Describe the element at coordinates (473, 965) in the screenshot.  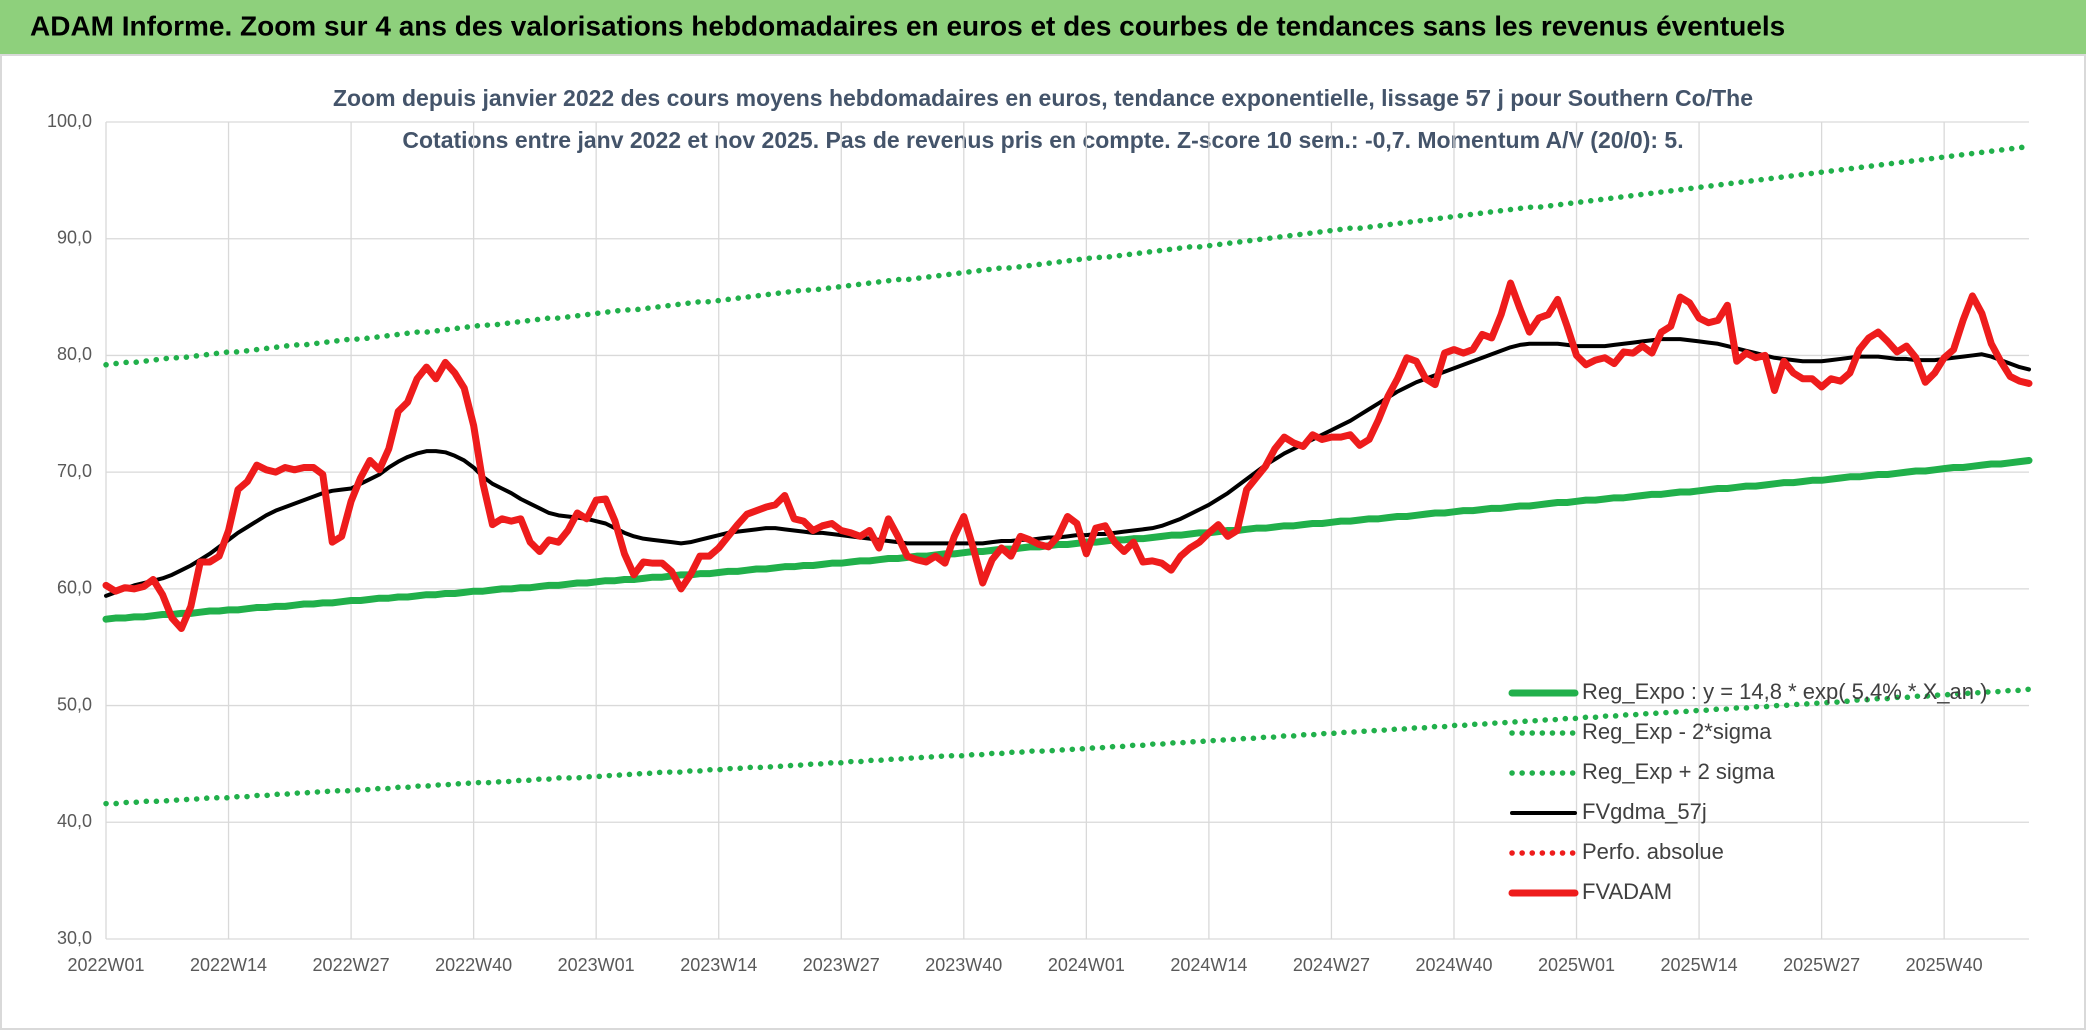
I see `x-tick-label: 2022W40` at that location.